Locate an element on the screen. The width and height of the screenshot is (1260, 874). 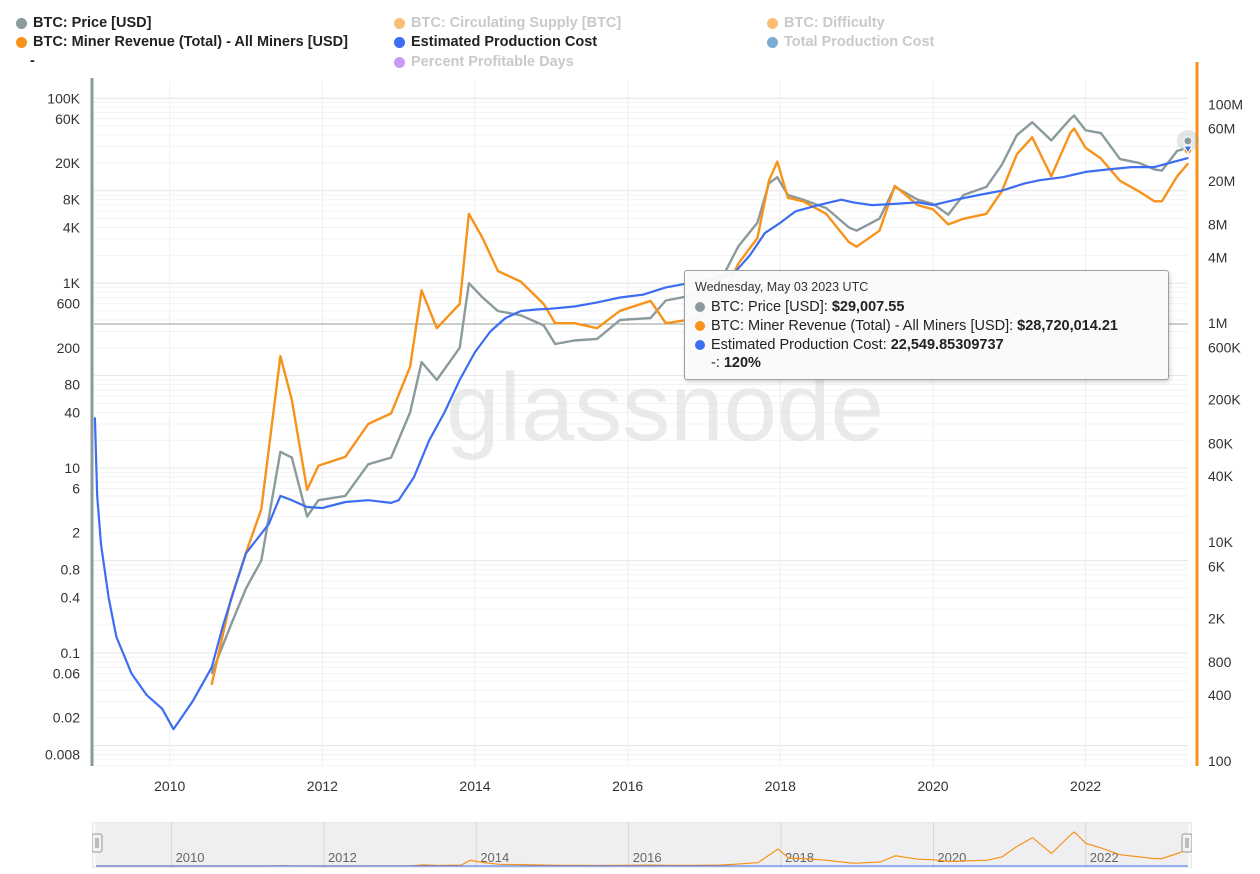
y-left-tick-label: 2 is located at coordinates (76, 533).